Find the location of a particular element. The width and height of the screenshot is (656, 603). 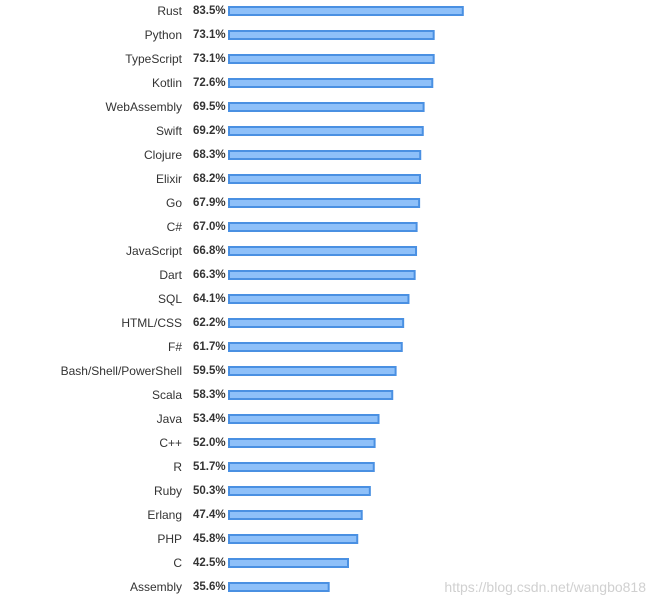

bar-clojure is located at coordinates (325, 155).